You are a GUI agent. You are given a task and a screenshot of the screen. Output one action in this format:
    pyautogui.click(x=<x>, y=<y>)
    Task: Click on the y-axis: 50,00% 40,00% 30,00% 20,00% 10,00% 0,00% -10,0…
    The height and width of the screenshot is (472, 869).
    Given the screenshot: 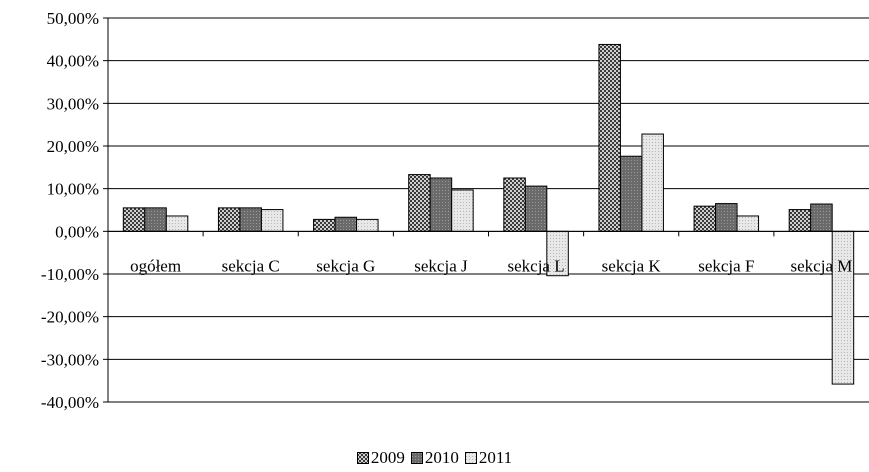 What is the action you would take?
    pyautogui.click(x=74, y=210)
    